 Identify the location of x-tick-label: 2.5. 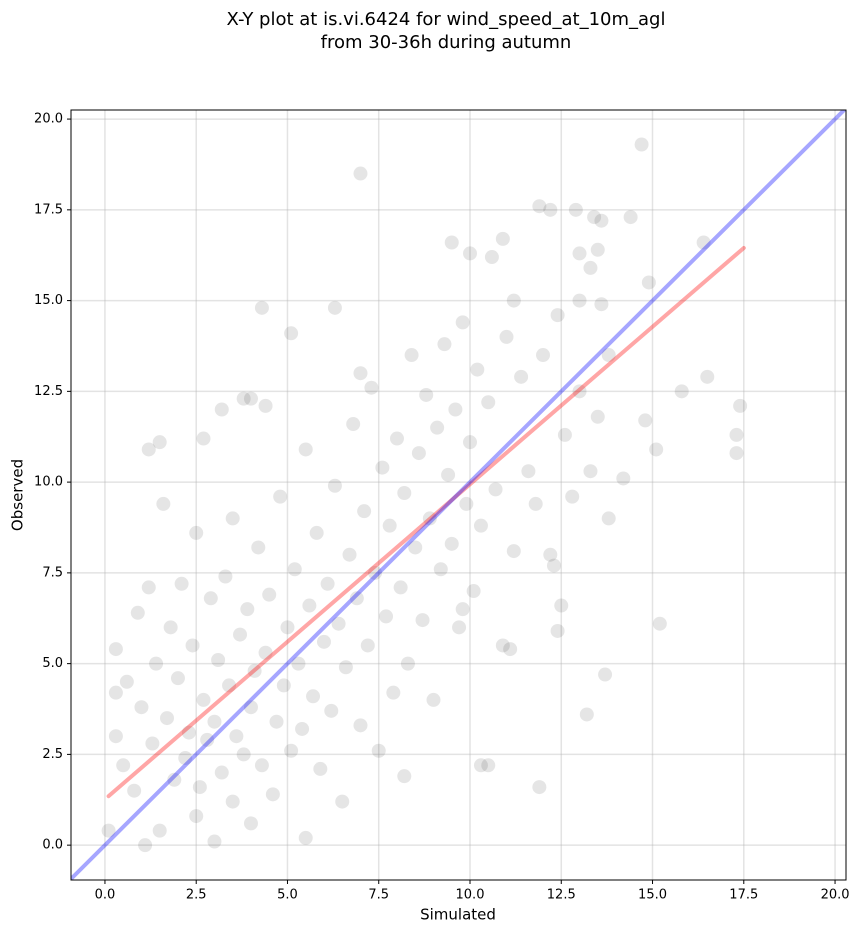
(196, 895).